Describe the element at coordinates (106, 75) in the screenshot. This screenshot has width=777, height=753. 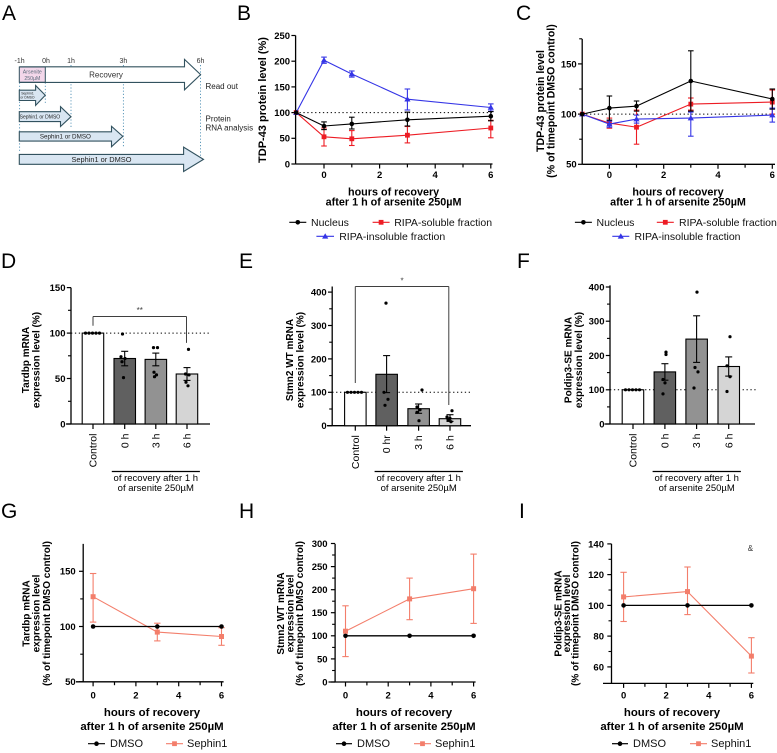
I see `svg-text: Recovery` at that location.